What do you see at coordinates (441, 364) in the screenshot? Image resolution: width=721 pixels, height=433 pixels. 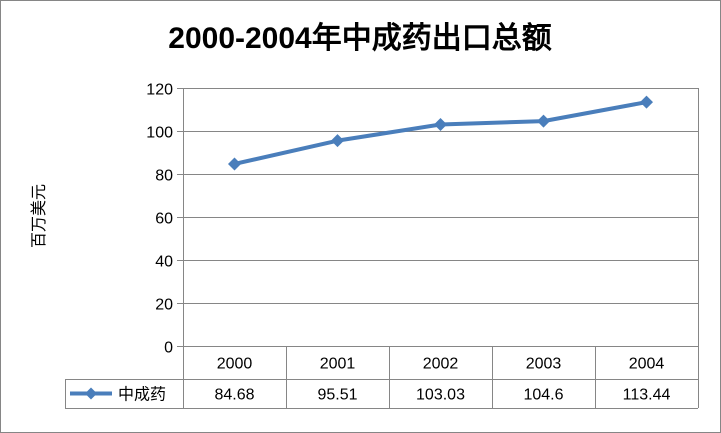 I see `x-category-label: 2002` at bounding box center [441, 364].